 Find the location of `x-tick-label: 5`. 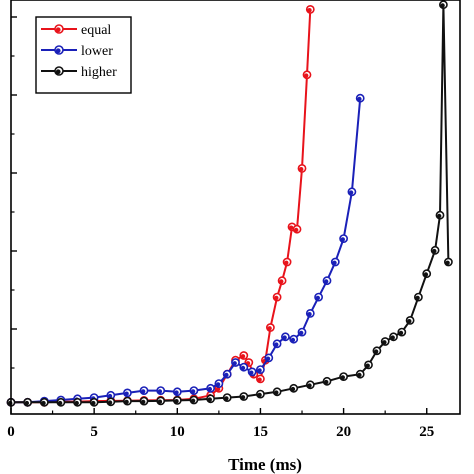

x-tick-label: 5 is located at coordinates (94, 432).